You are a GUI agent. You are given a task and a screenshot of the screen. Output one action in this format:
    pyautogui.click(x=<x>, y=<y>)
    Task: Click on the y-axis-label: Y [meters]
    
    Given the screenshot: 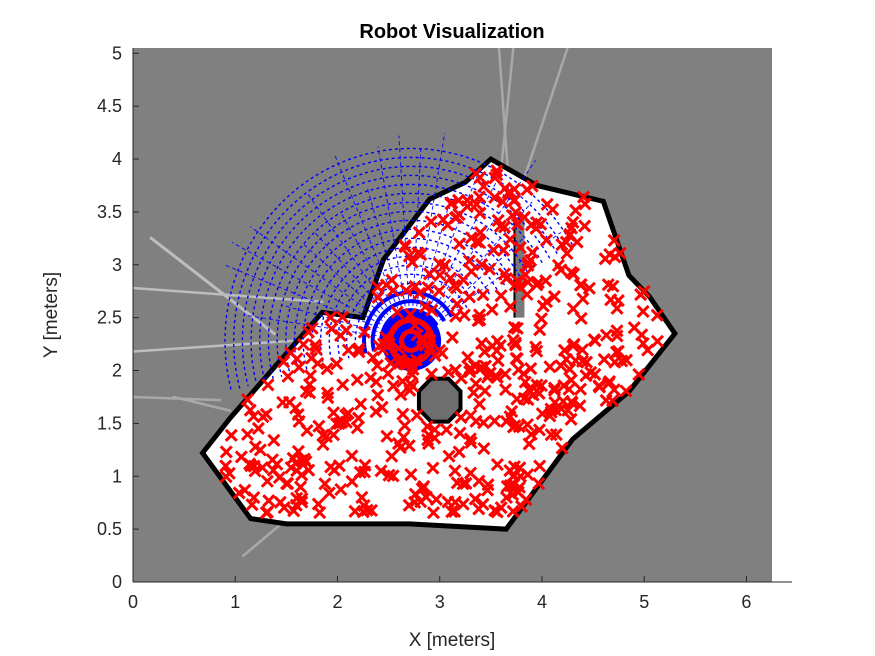 What is the action you would take?
    pyautogui.click(x=51, y=315)
    